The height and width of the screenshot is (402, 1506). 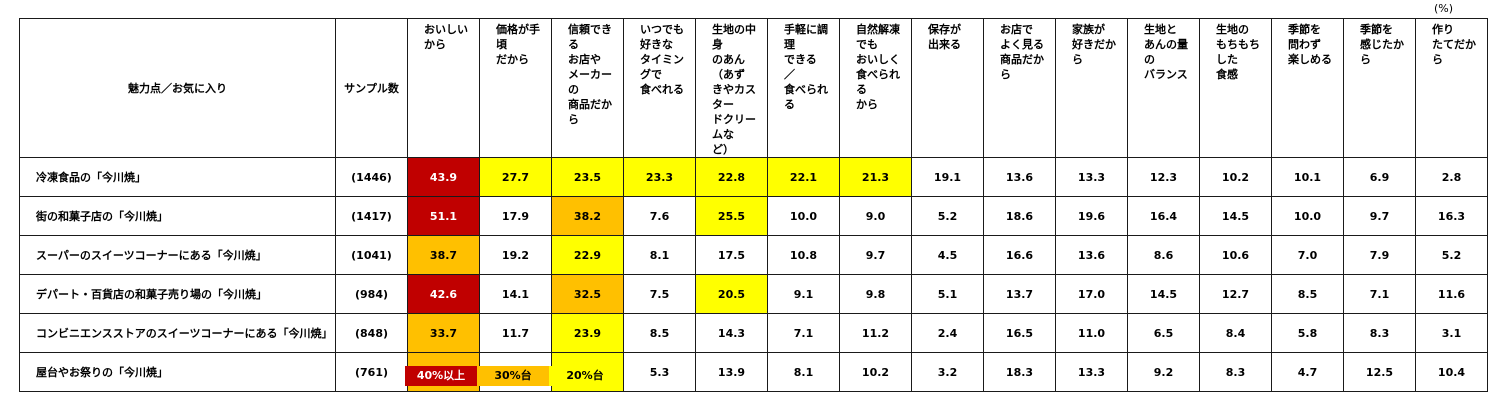 I want to click on value-cell: 19.1, so click(x=947, y=177).